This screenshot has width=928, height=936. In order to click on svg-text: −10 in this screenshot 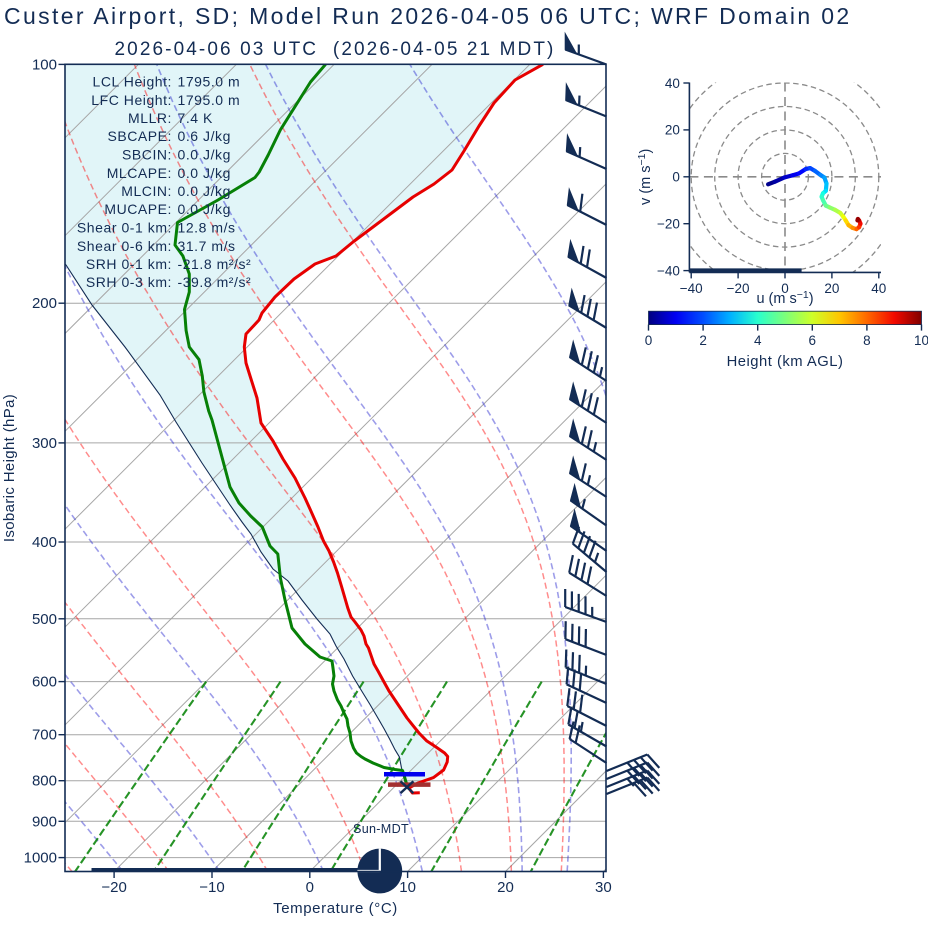, I will do `click(211, 887)`.